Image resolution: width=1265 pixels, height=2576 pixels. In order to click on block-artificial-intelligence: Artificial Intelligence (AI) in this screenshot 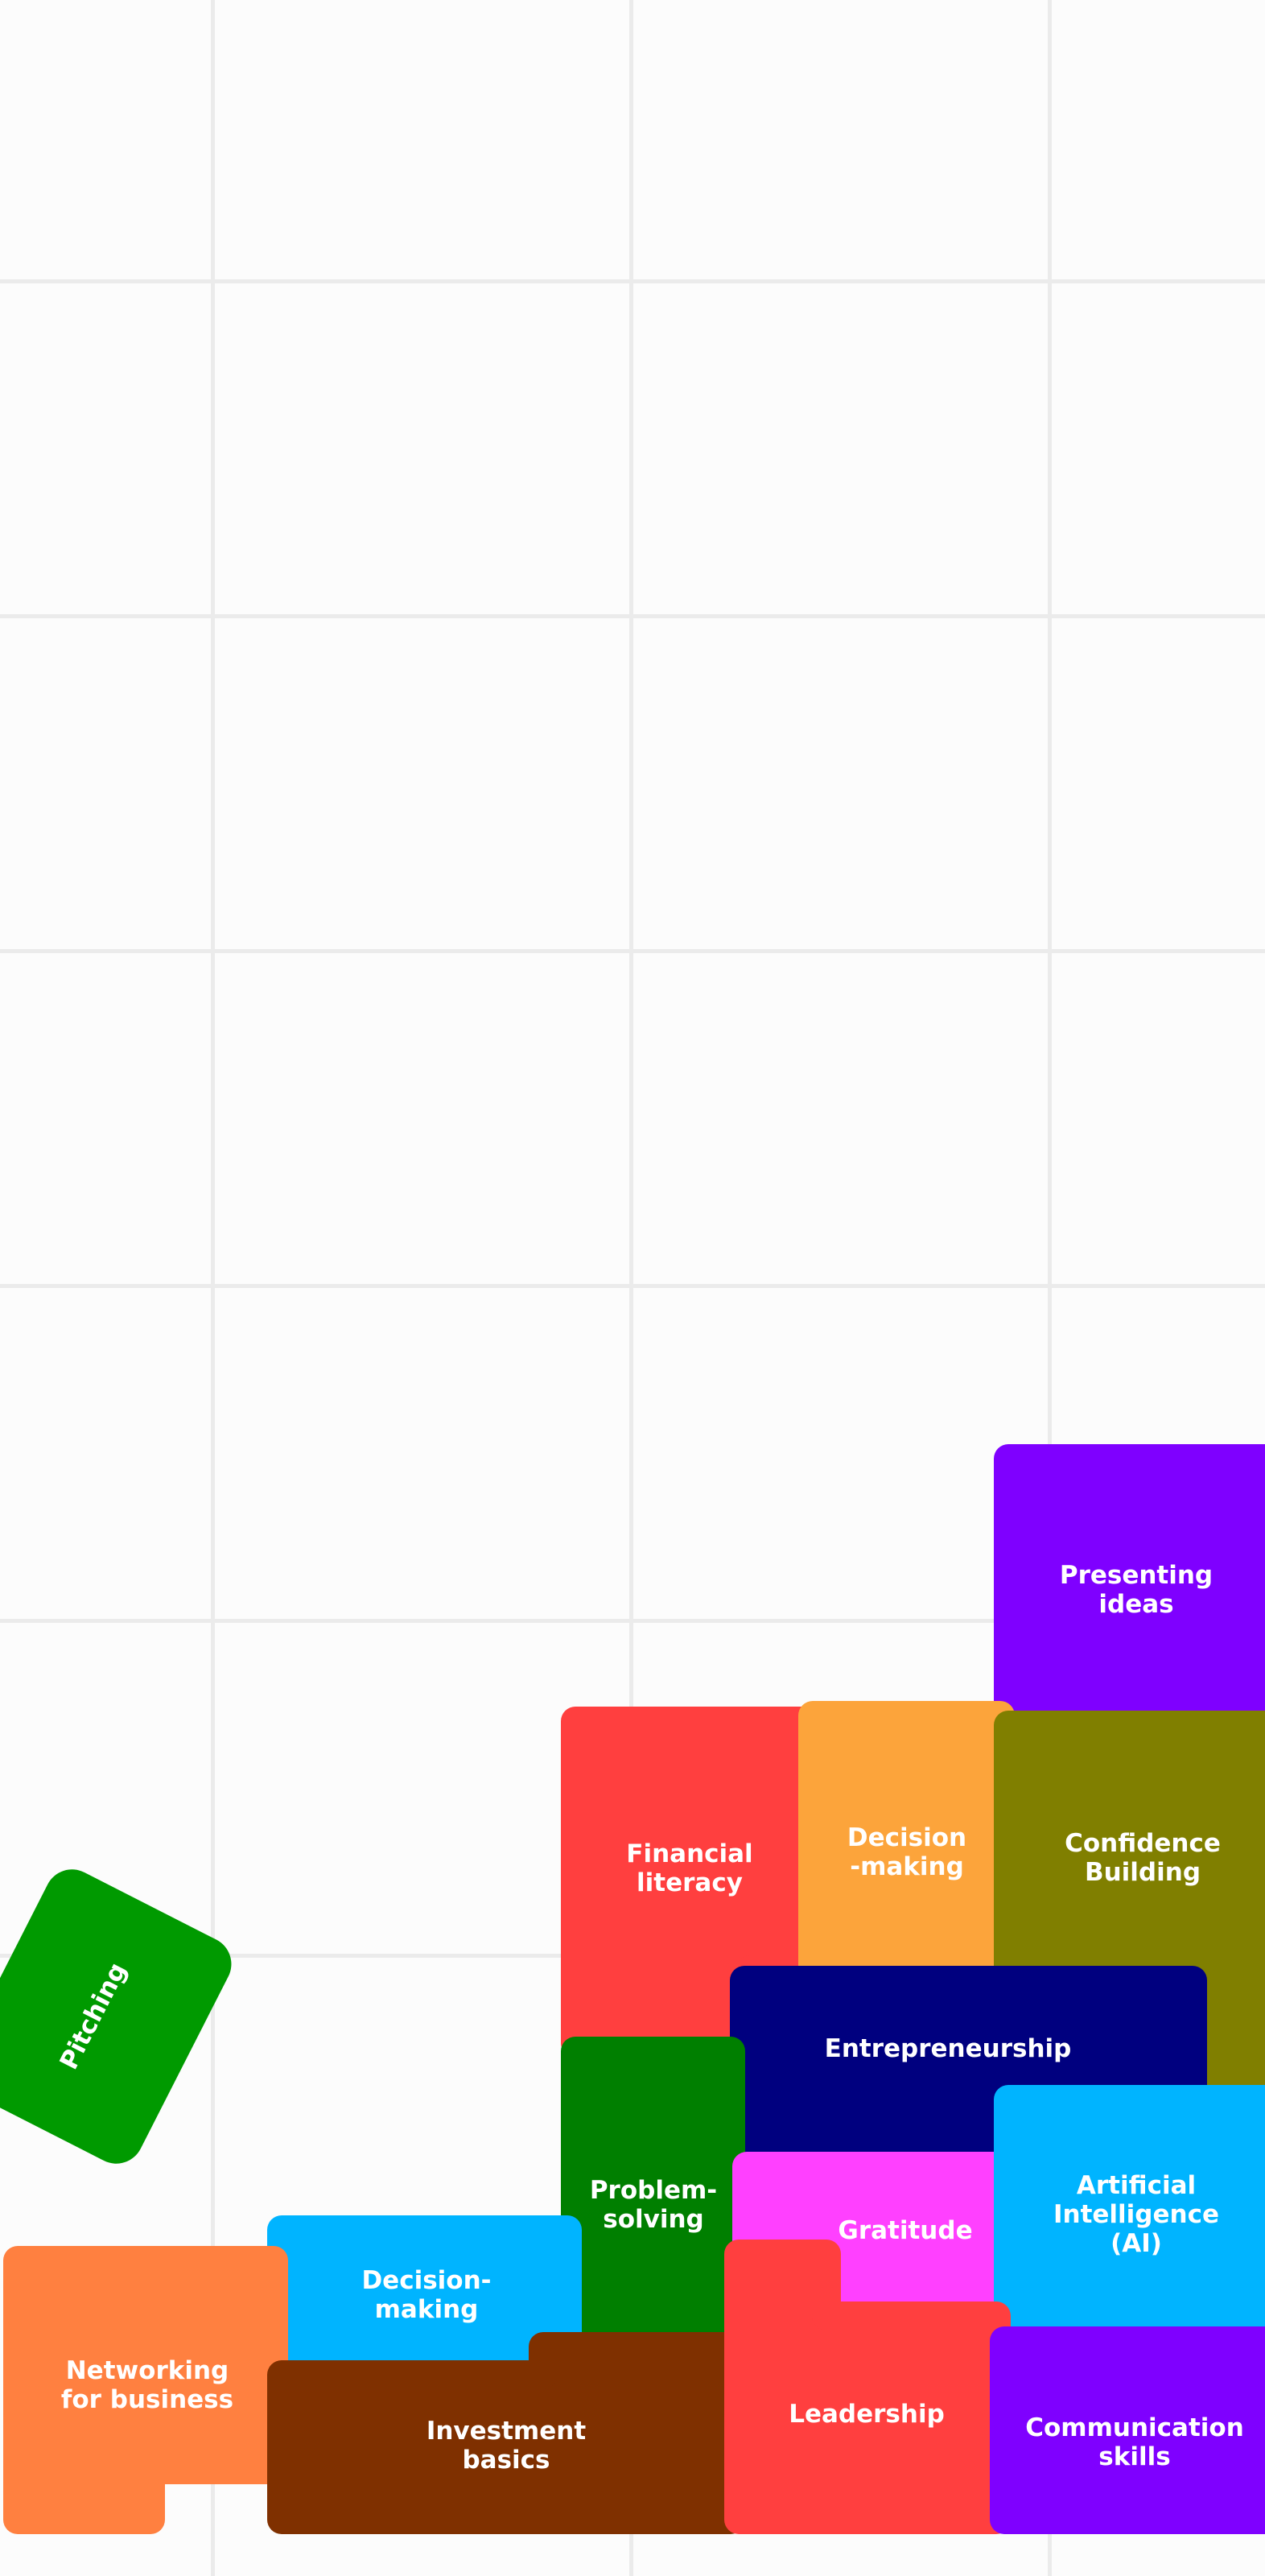, I will do `click(1129, 2216)`.